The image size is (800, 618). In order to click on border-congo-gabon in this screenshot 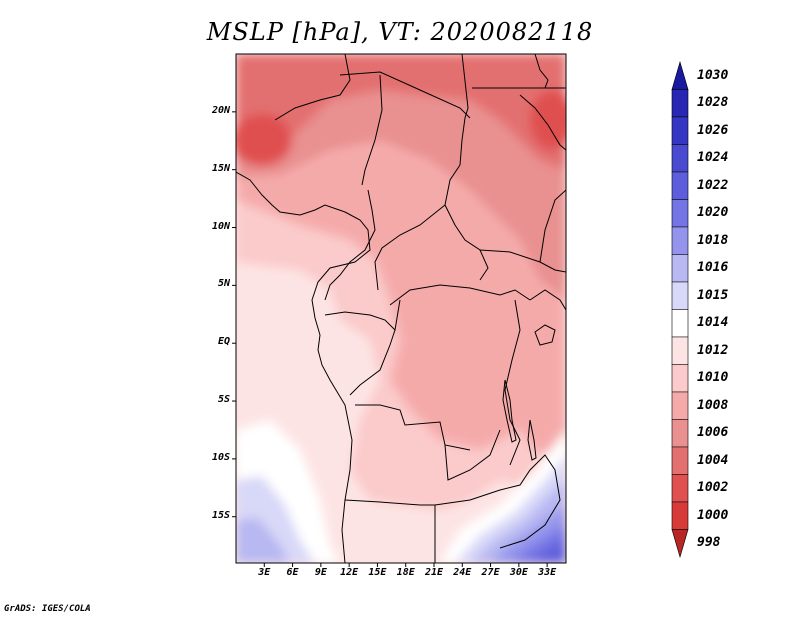, I will do `click(362, 315)`.